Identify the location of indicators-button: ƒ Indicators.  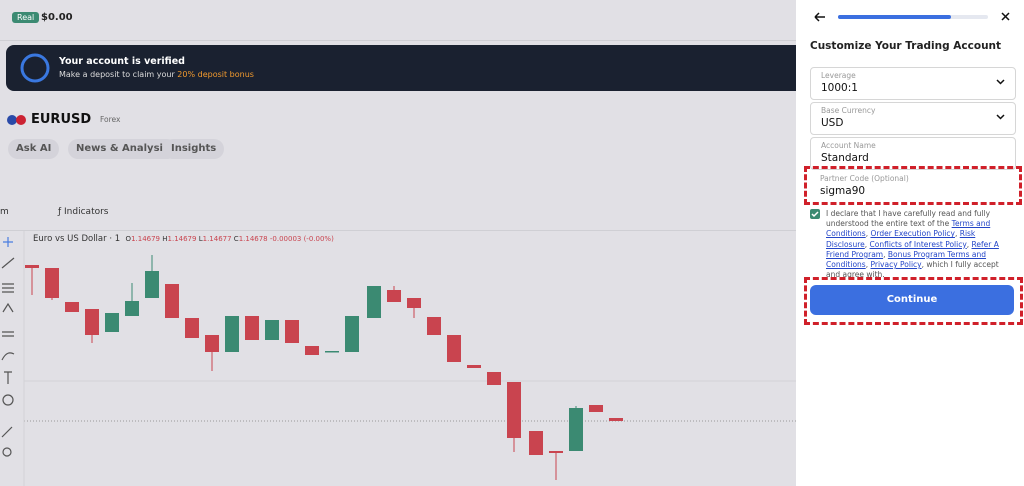
(83, 212).